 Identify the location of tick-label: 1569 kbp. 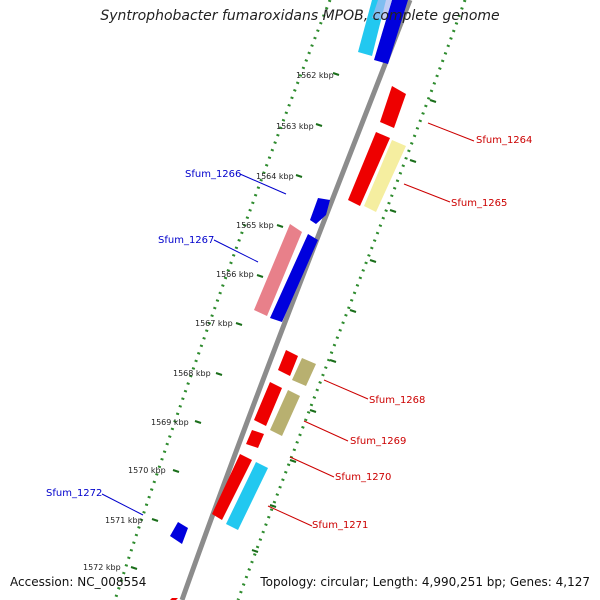
(170, 422).